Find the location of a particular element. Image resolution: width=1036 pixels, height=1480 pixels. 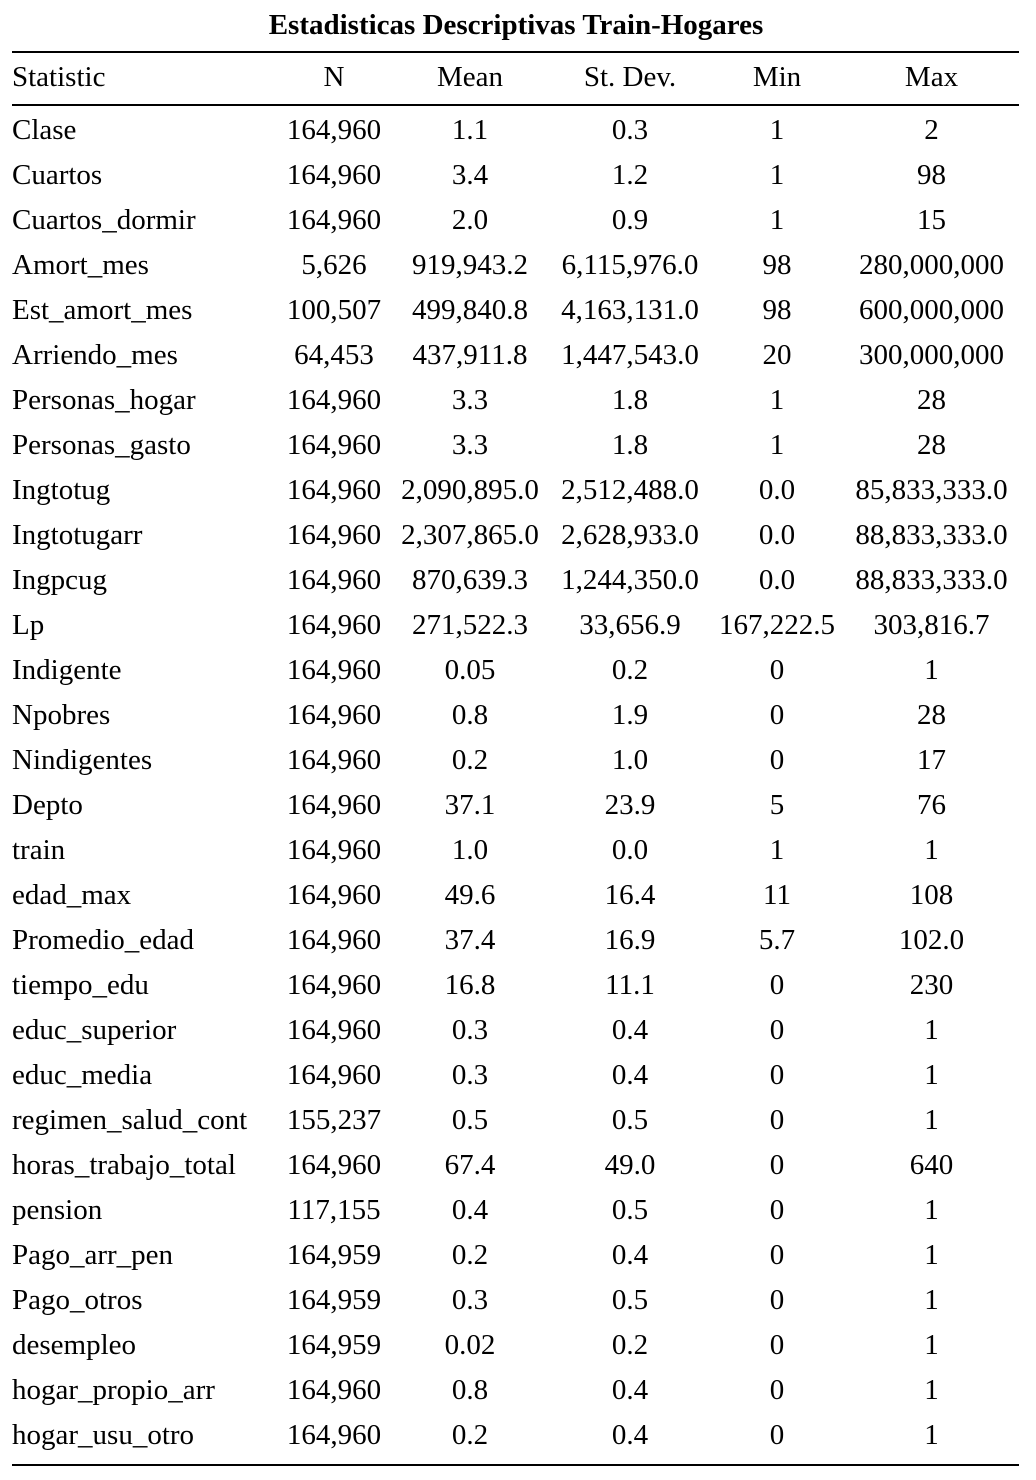

cell-mean: 271,522.3 is located at coordinates (470, 625).